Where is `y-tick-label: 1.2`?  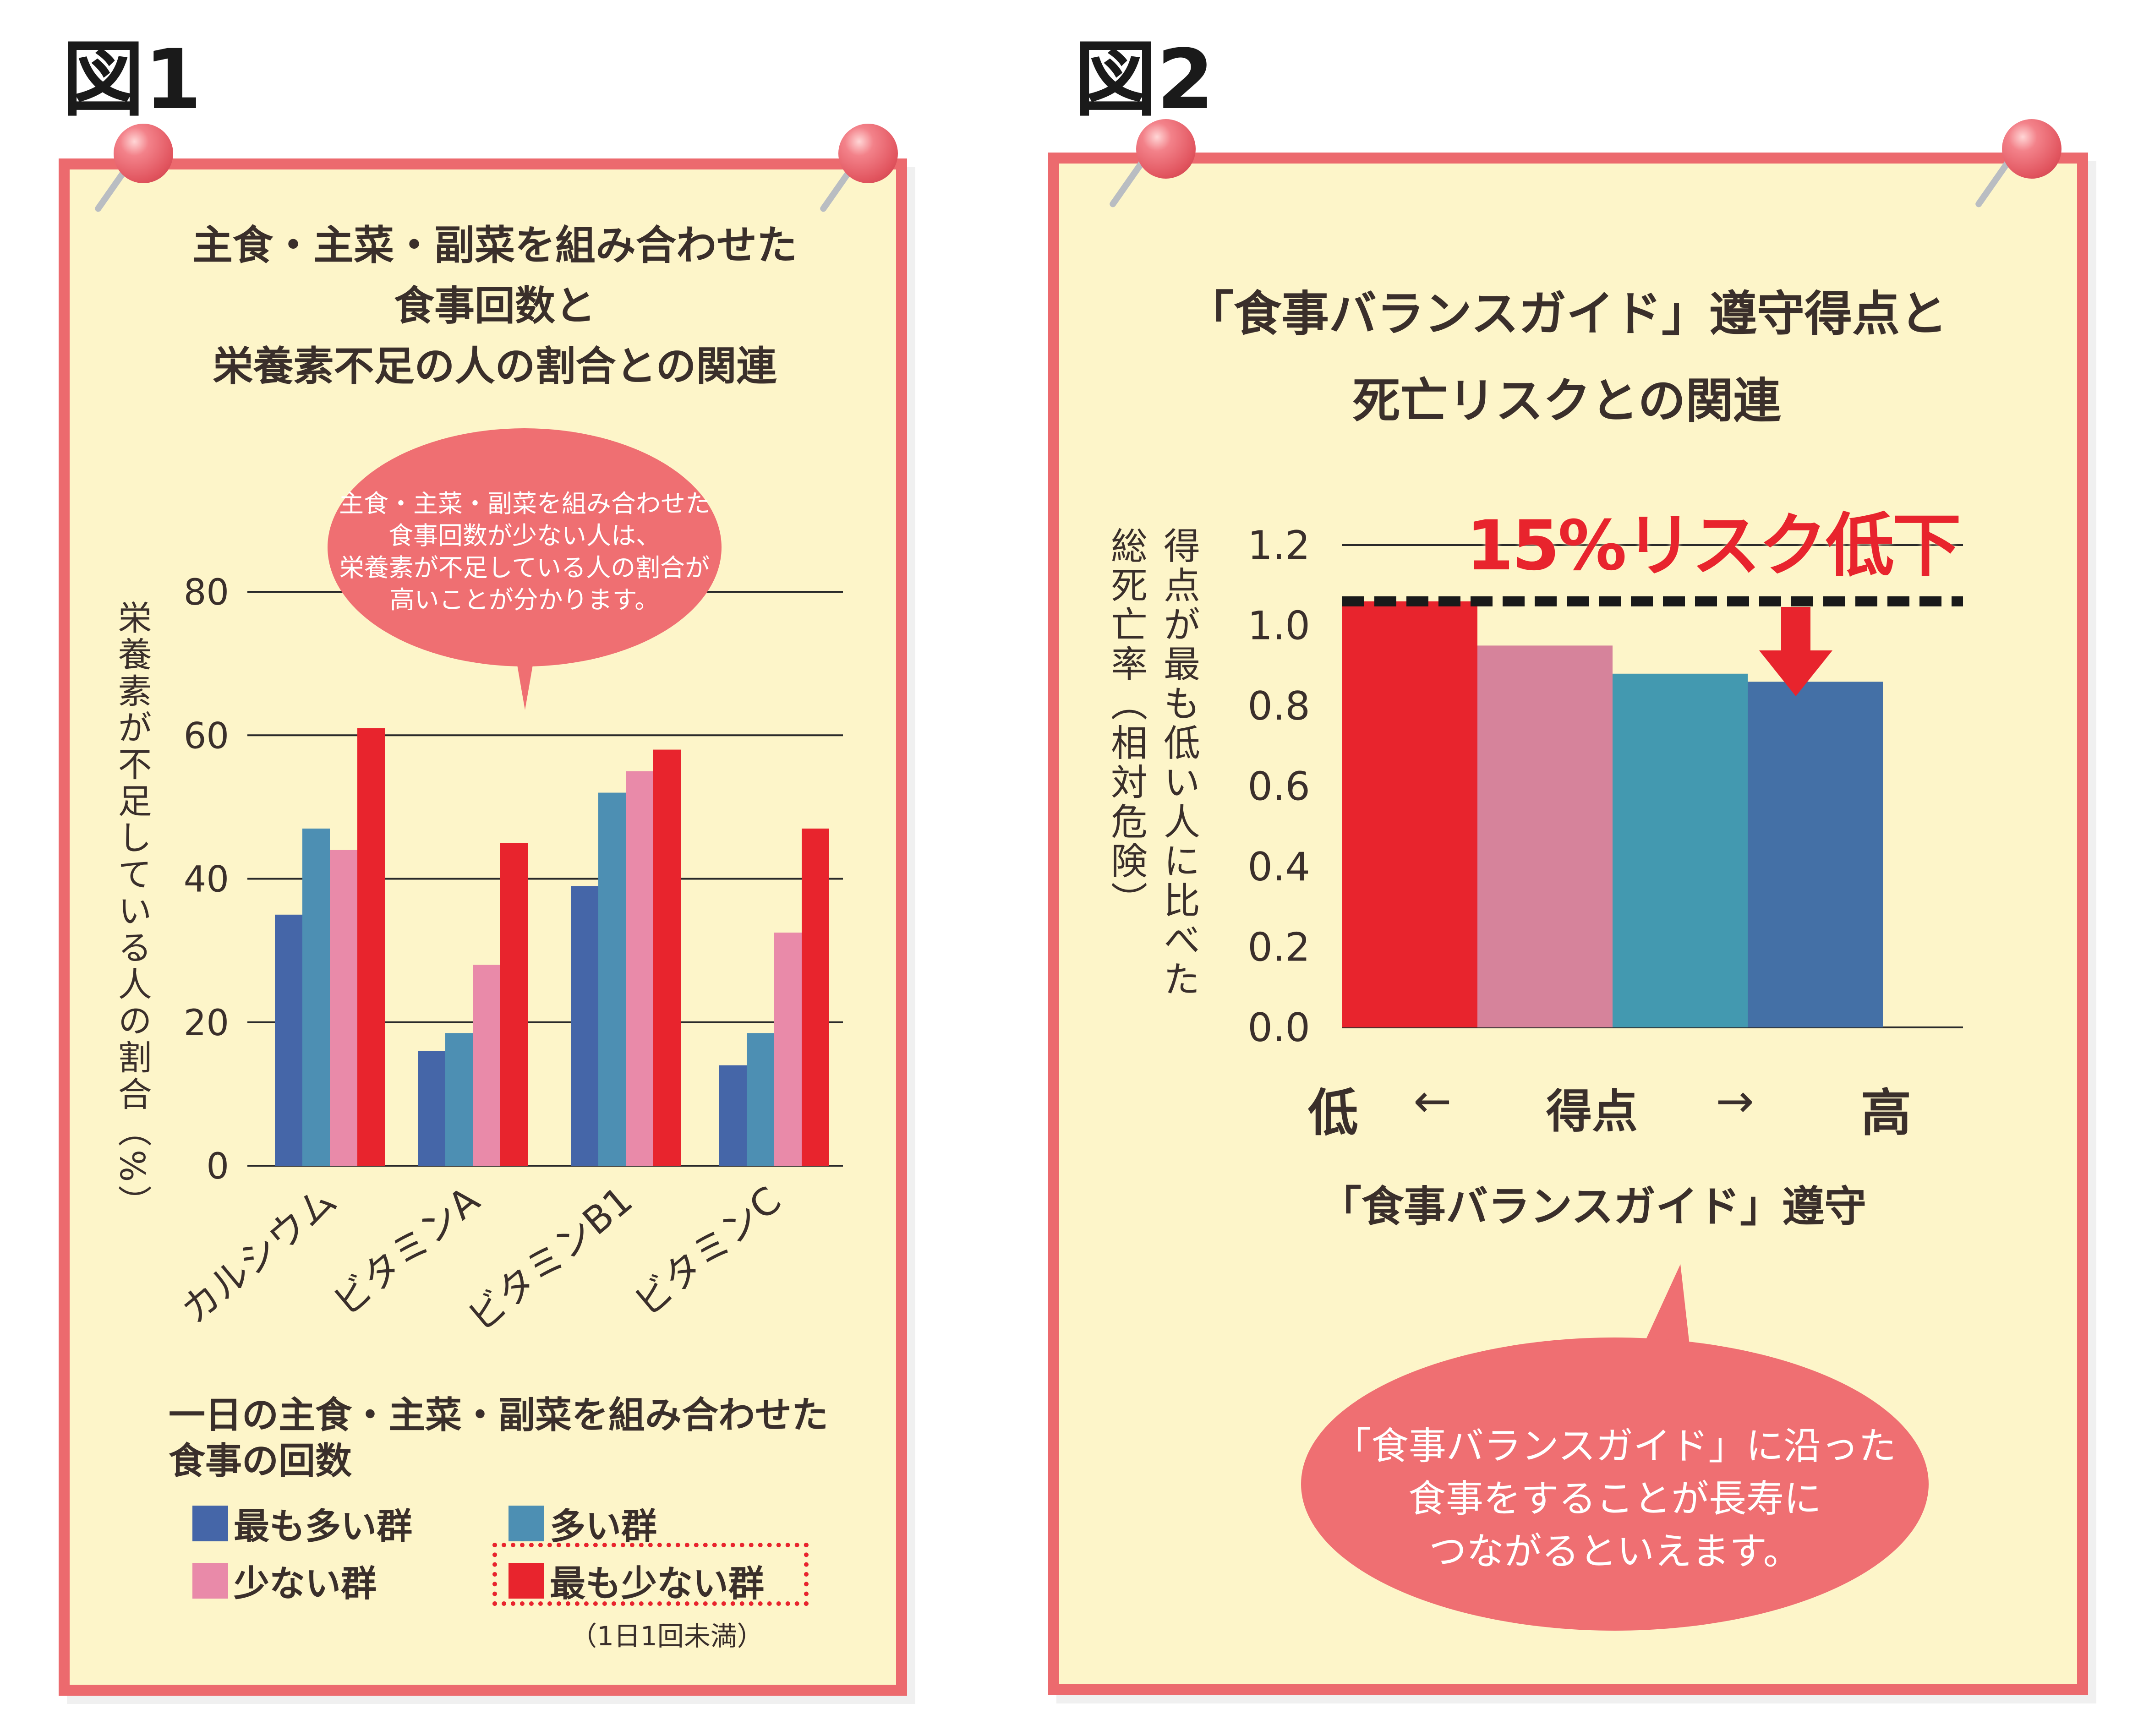
y-tick-label: 1.2 is located at coordinates (1278, 545).